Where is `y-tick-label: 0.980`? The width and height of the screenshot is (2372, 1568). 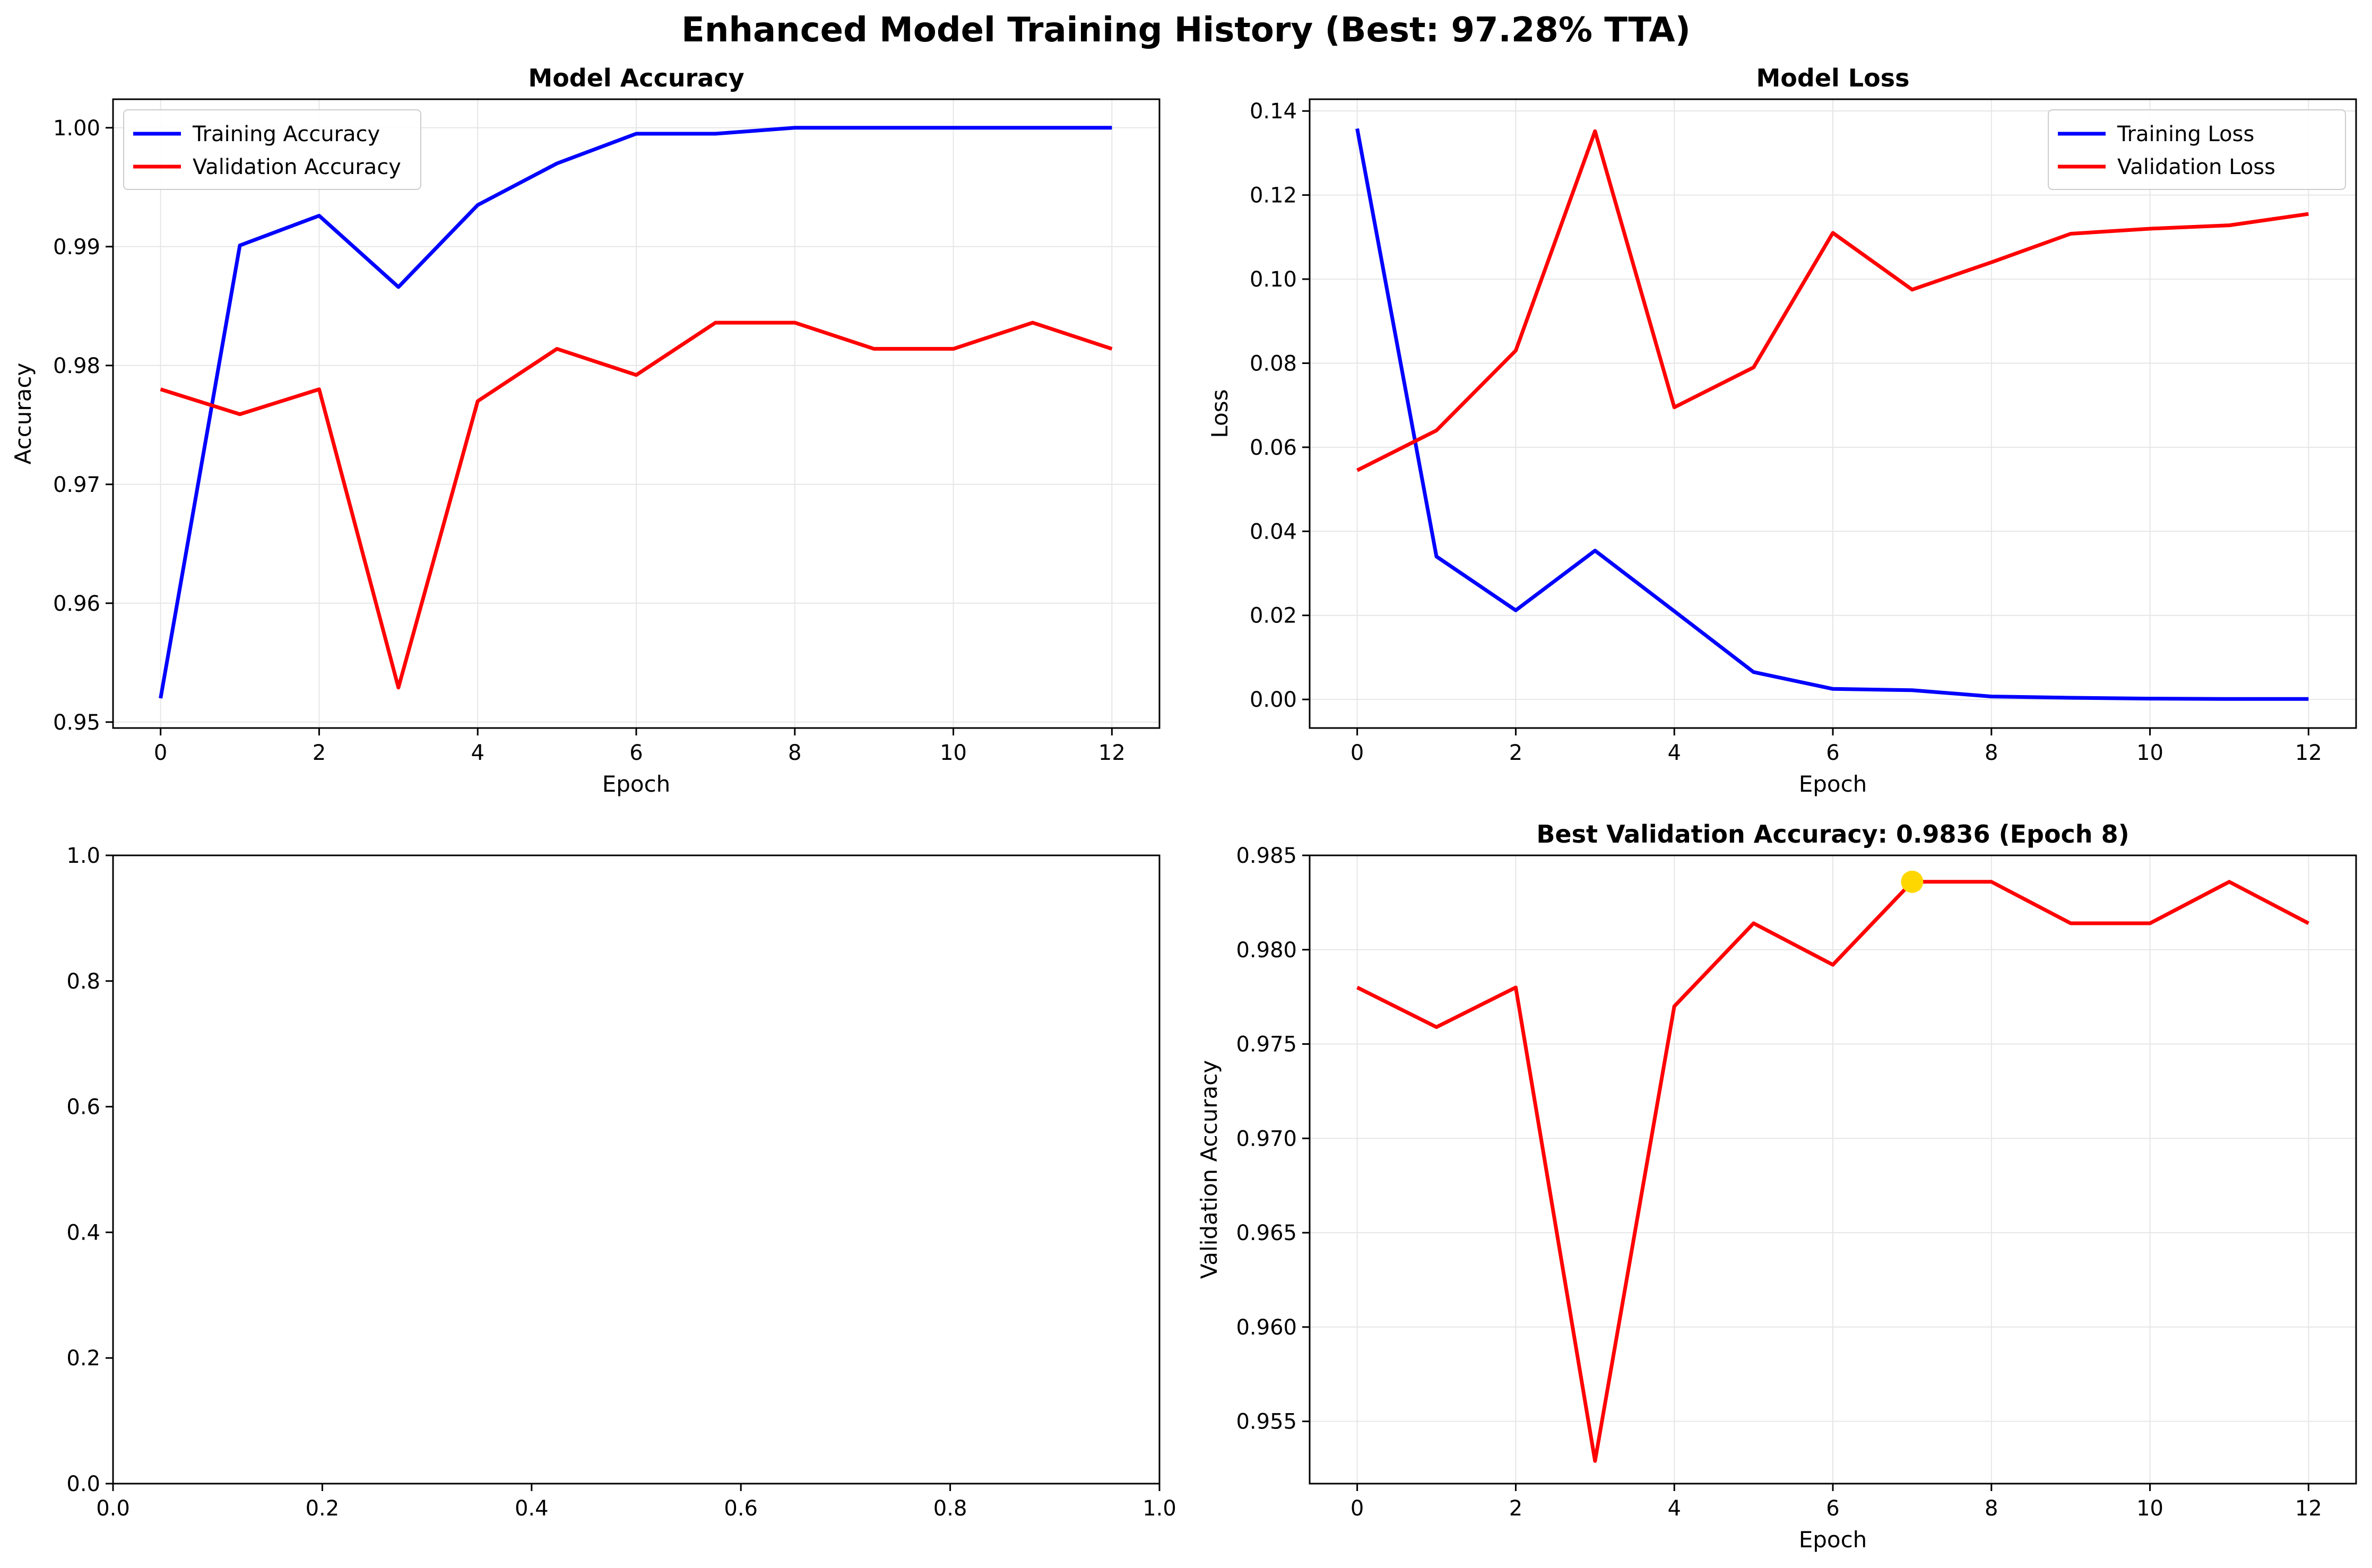
y-tick-label: 0.980 is located at coordinates (1266, 950).